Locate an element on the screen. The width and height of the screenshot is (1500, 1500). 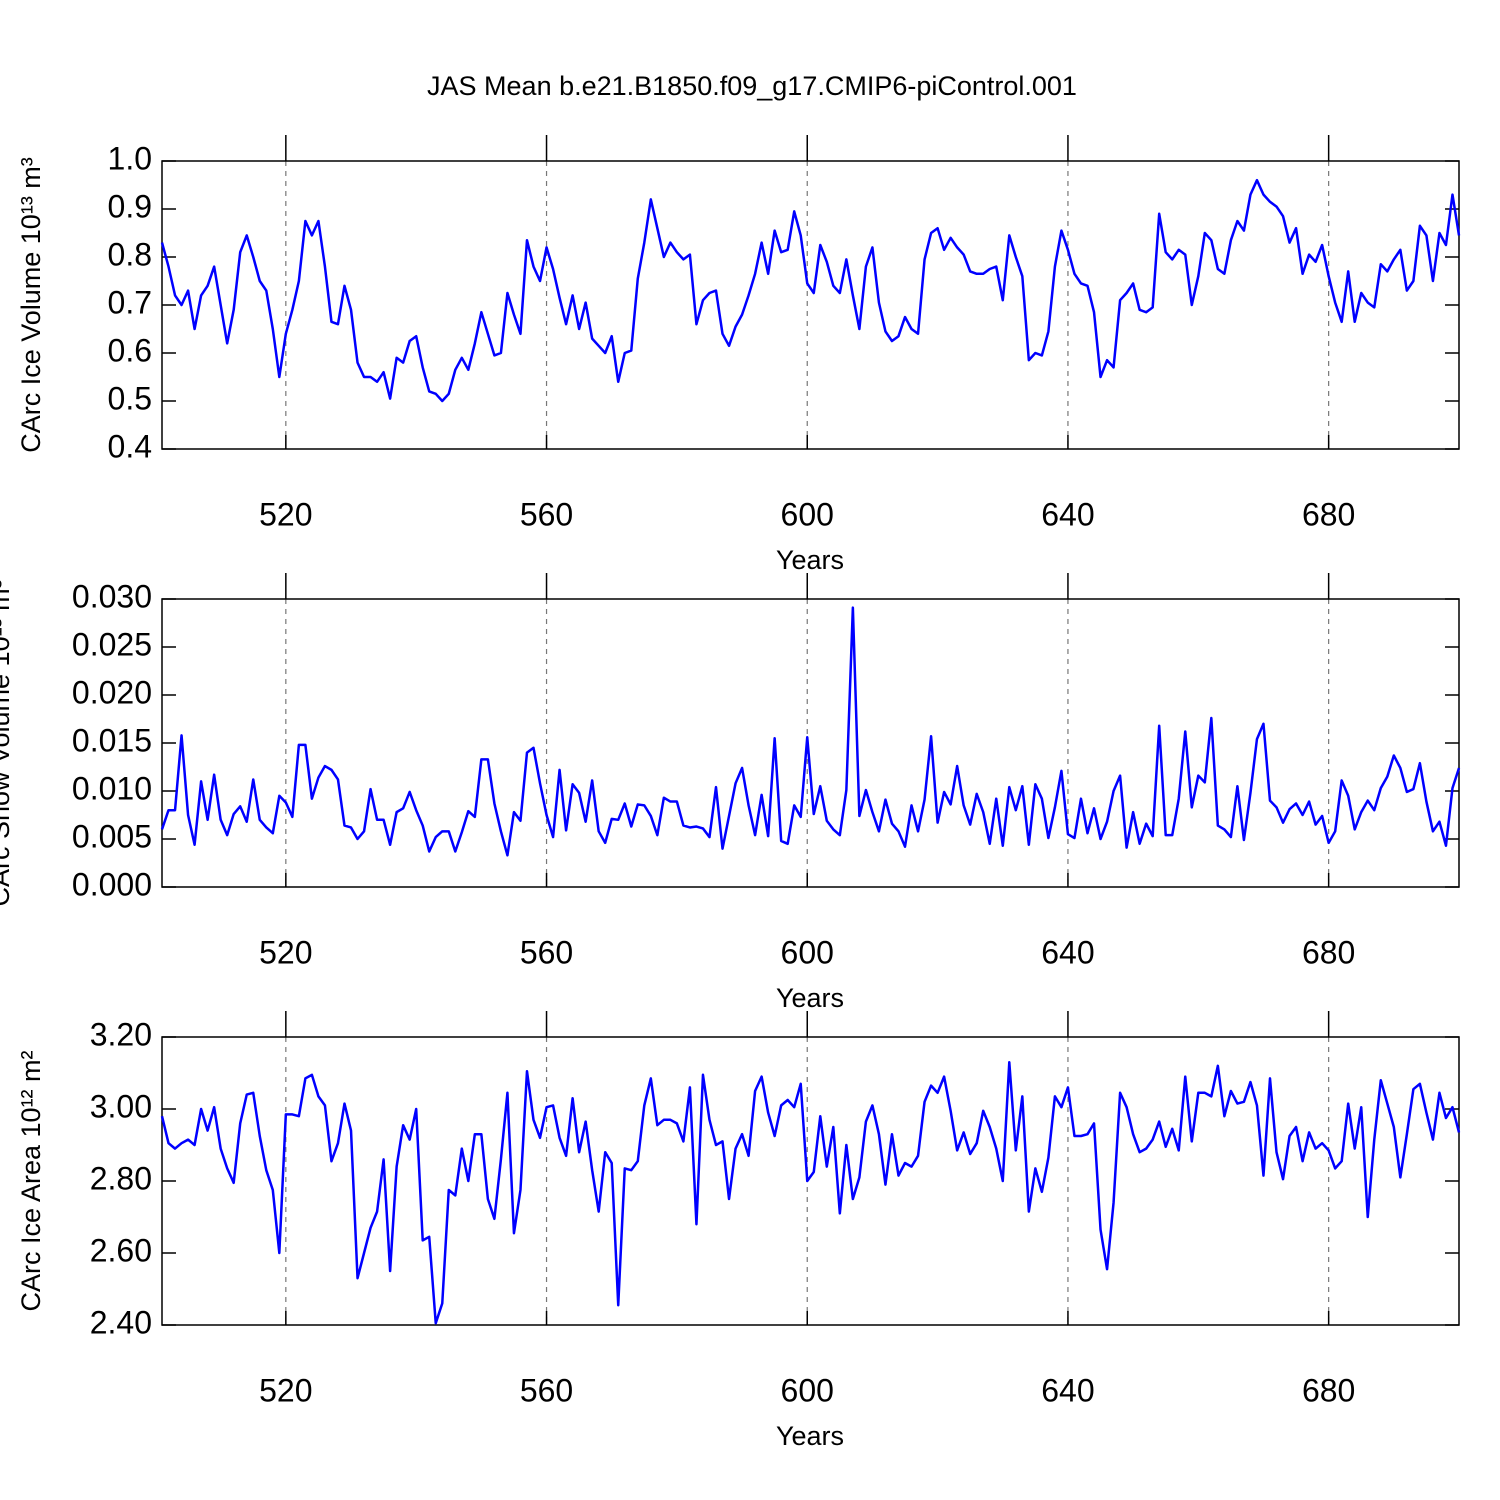
y-tick-label: 2.60 is located at coordinates (121, 1250).